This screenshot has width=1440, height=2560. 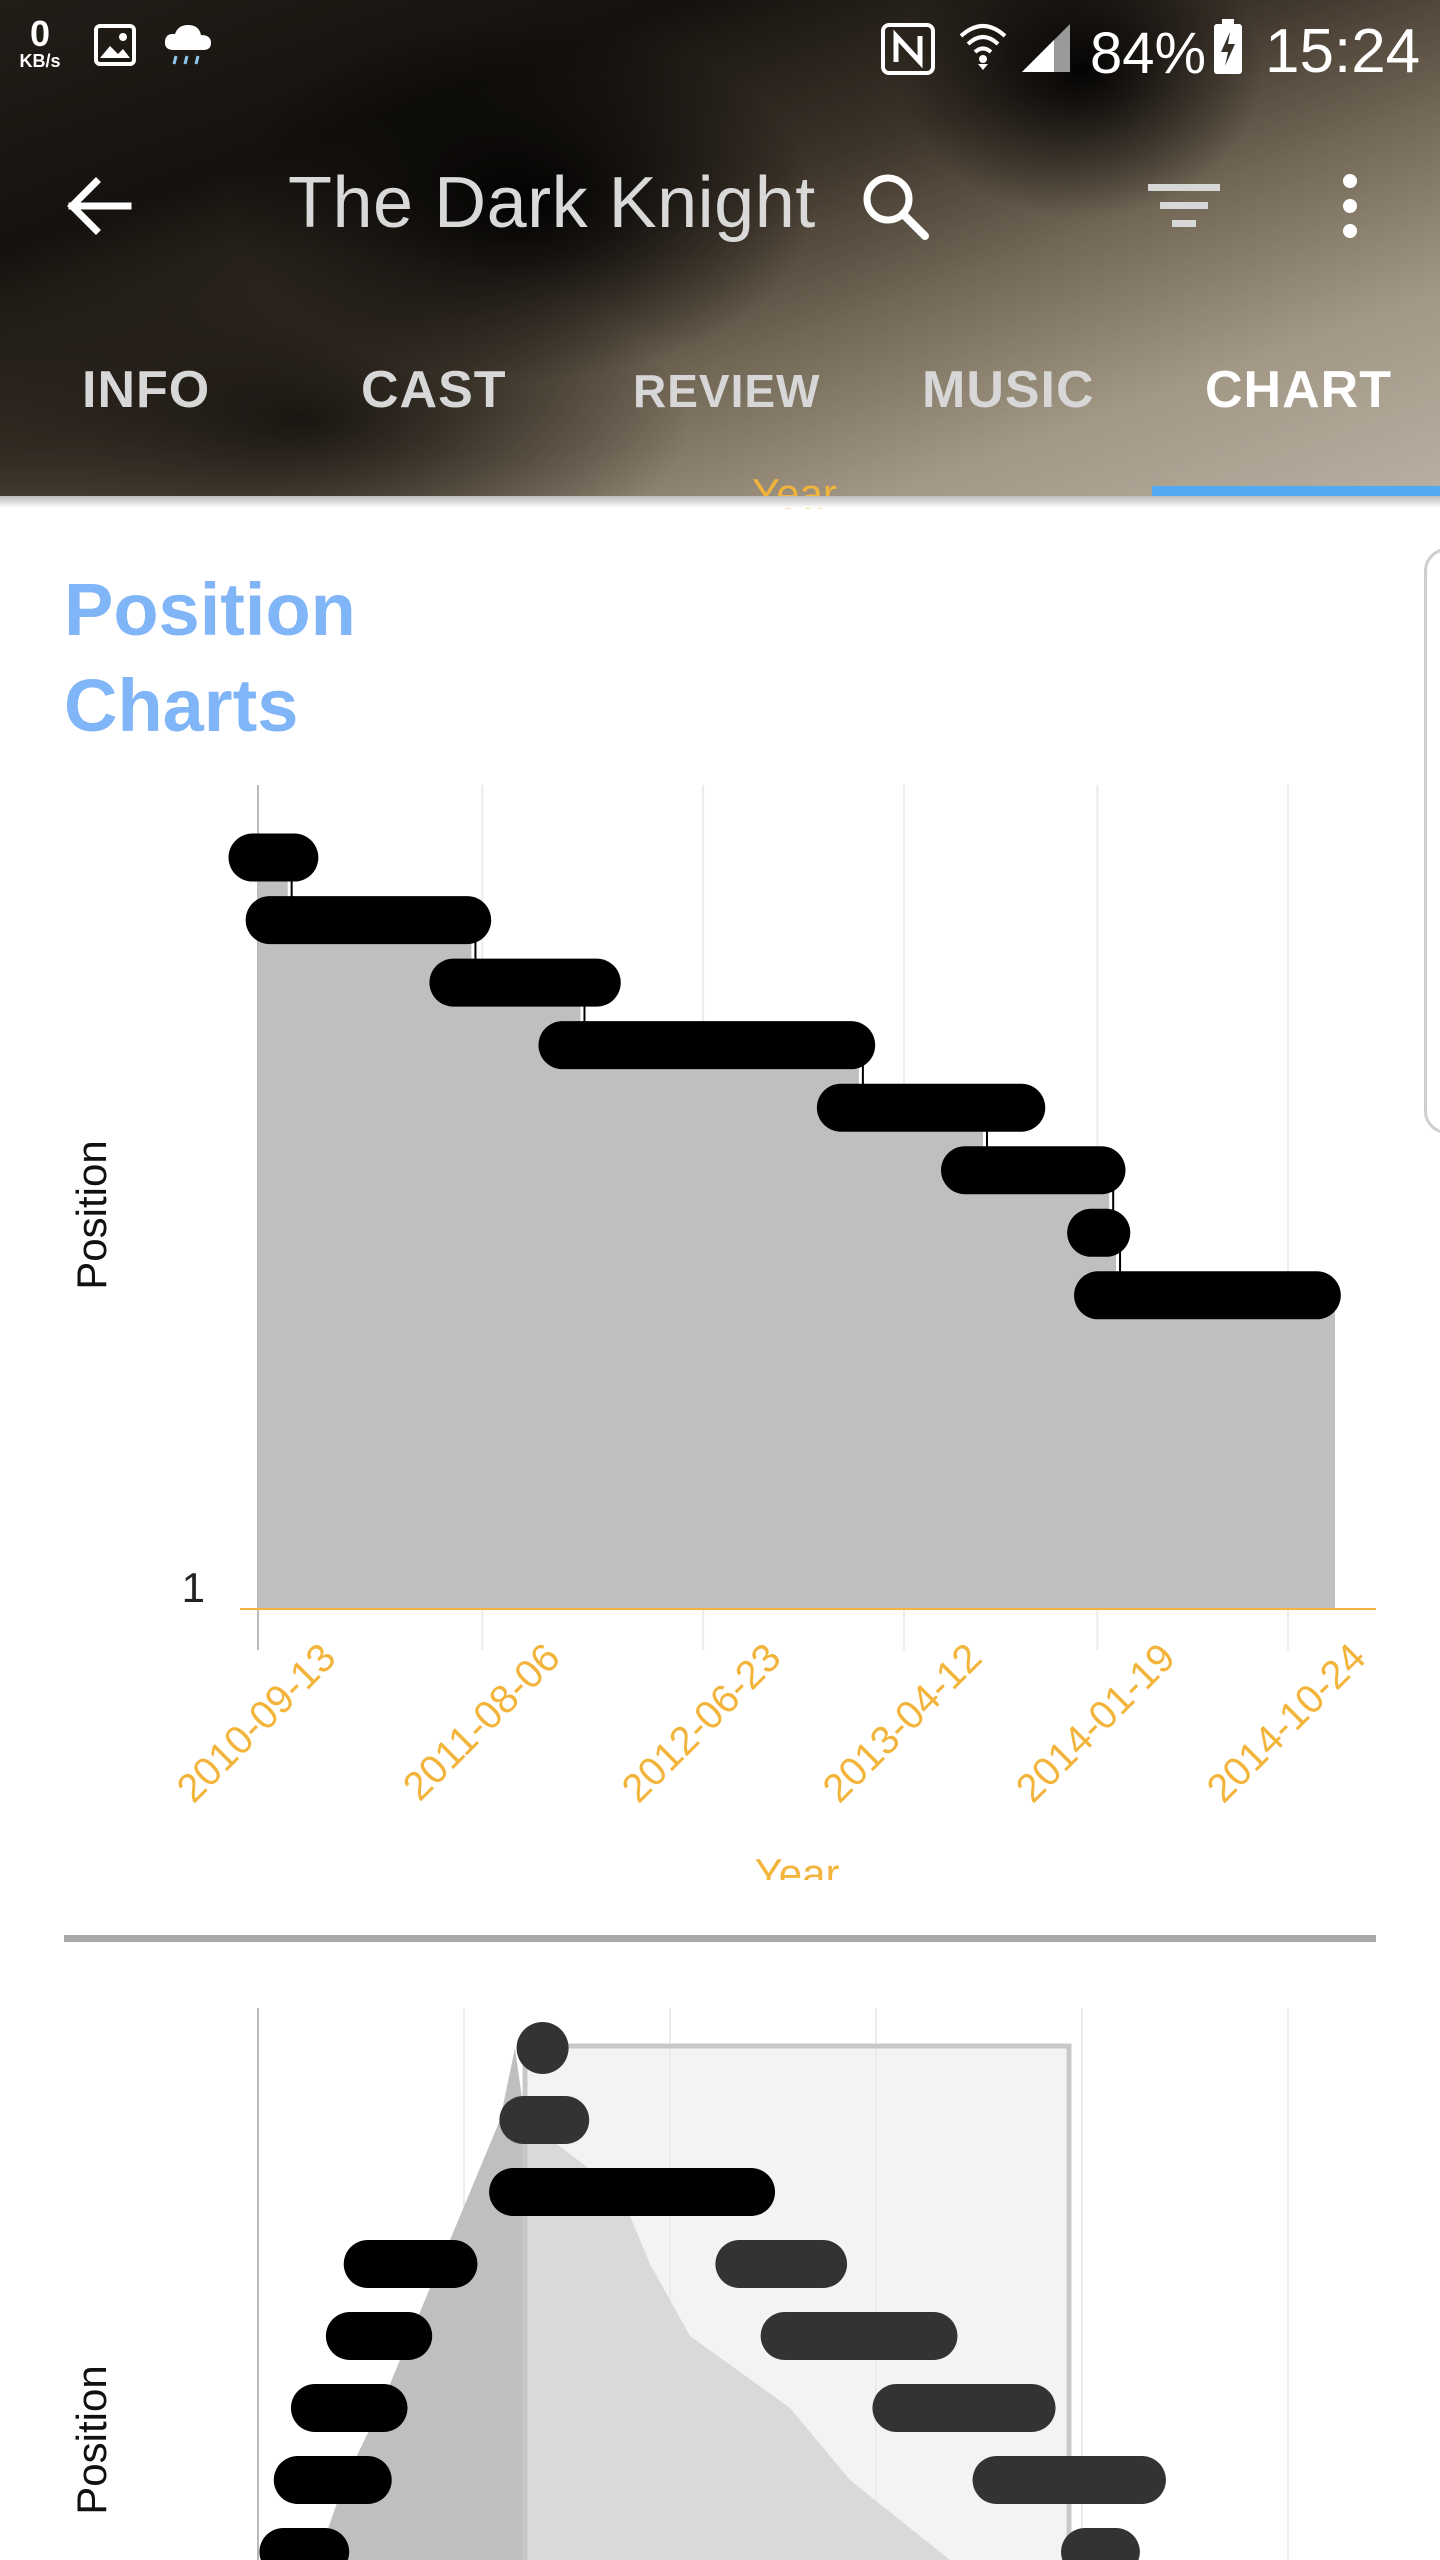 I want to click on filter-icon, so click(x=1184, y=205).